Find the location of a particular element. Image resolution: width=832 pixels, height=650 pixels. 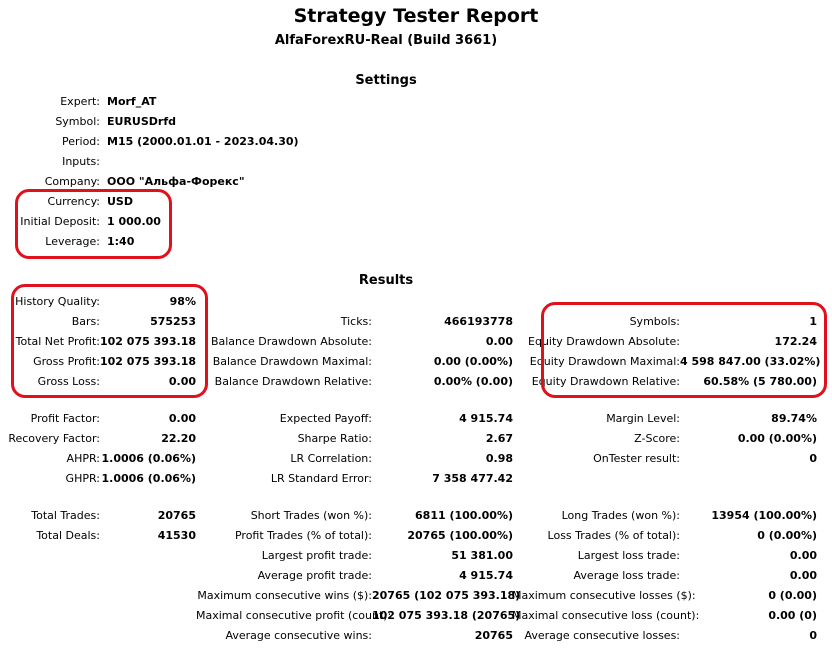

settings-label: Leverage: is located at coordinates (72, 241).